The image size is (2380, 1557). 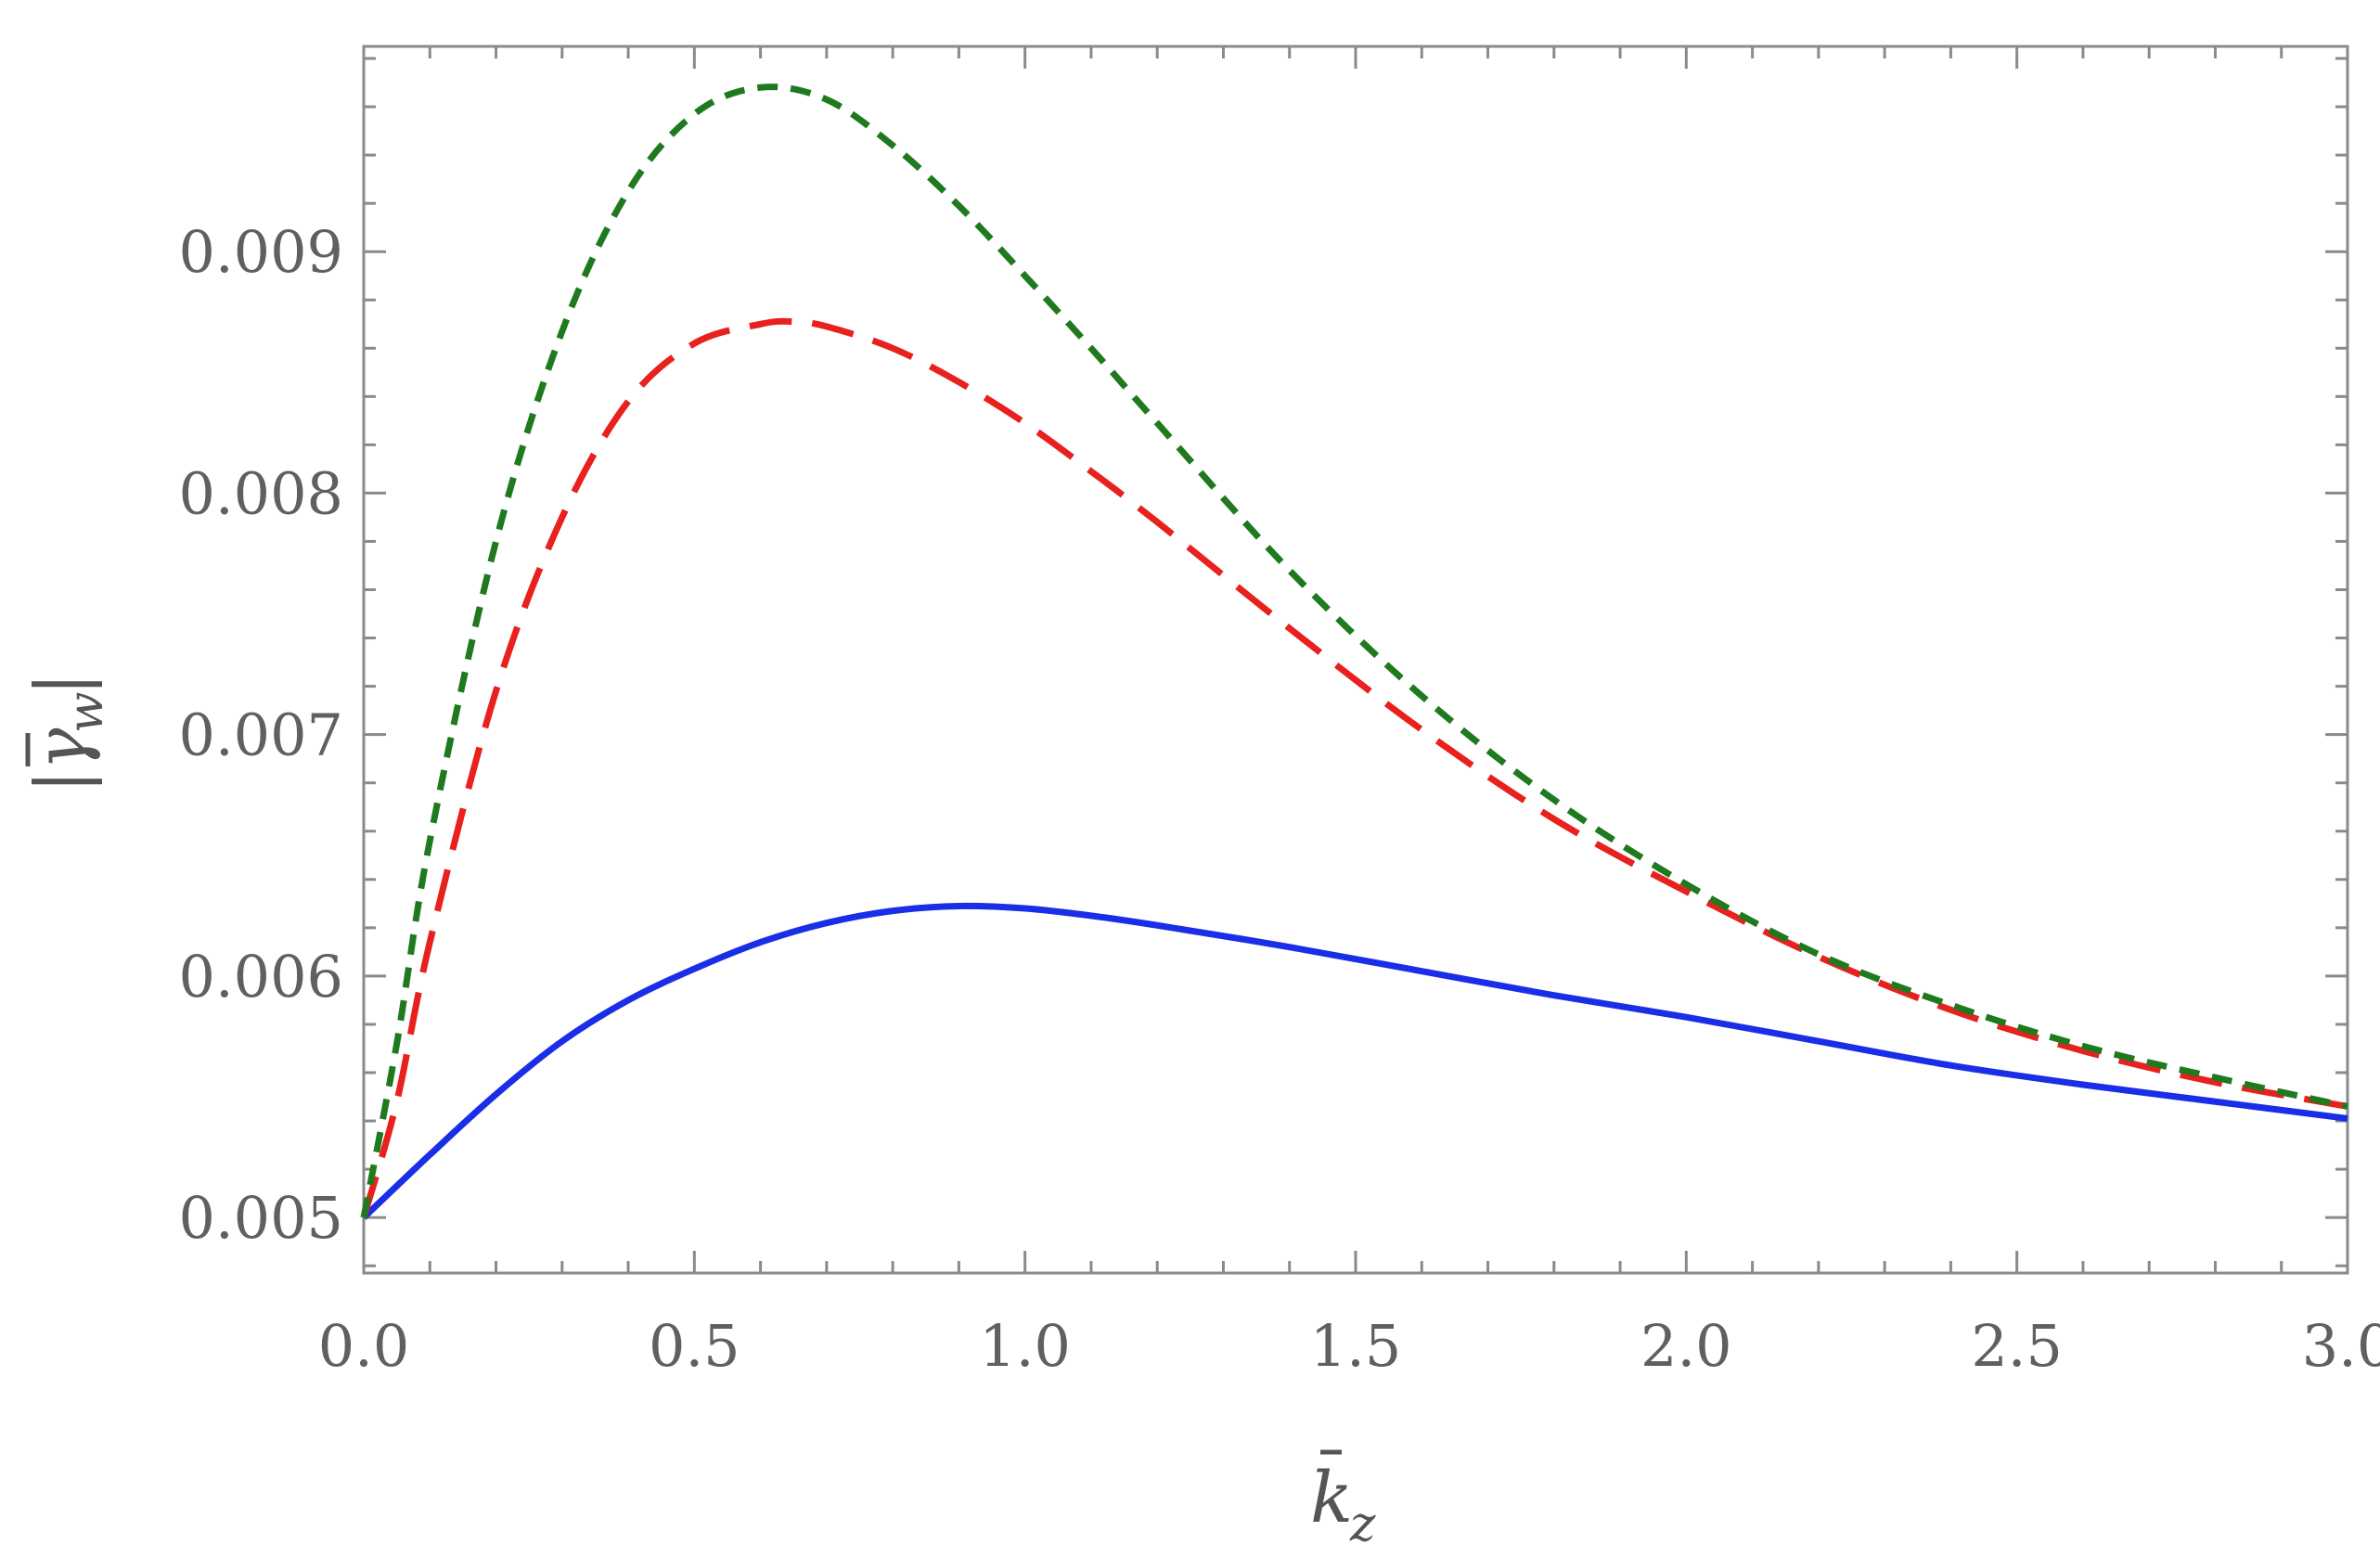 I want to click on y-axis-label-bar-left: |, so click(x=60, y=781).